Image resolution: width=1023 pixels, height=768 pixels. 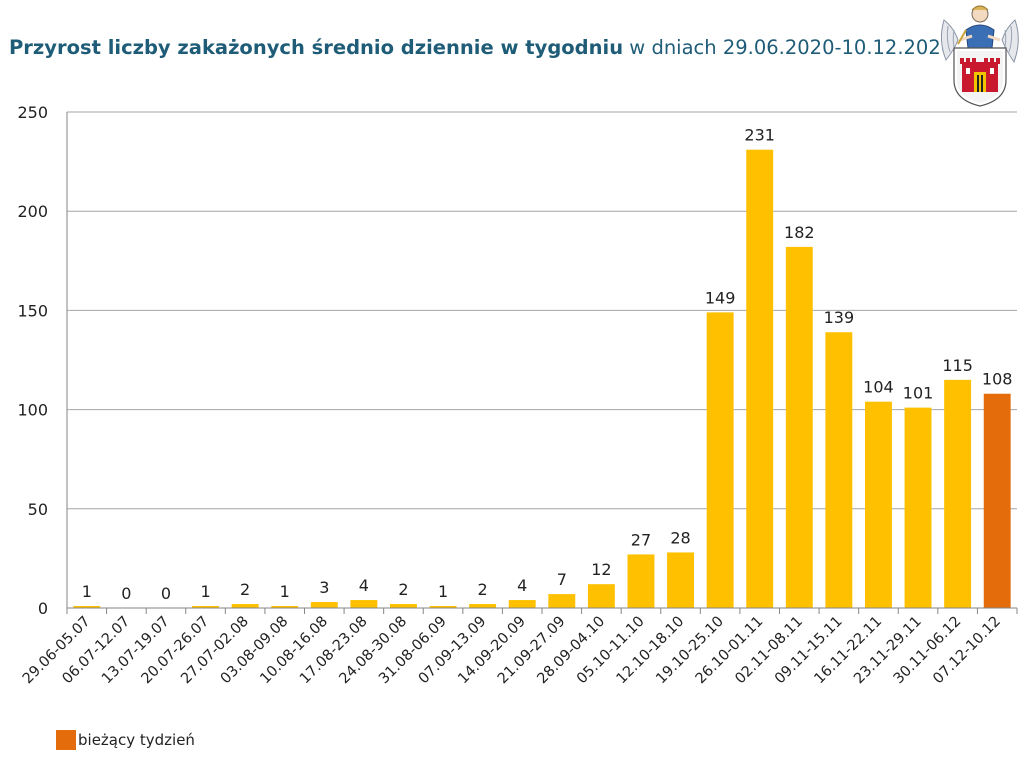 What do you see at coordinates (324, 587) in the screenshot?
I see `data-label: 3` at bounding box center [324, 587].